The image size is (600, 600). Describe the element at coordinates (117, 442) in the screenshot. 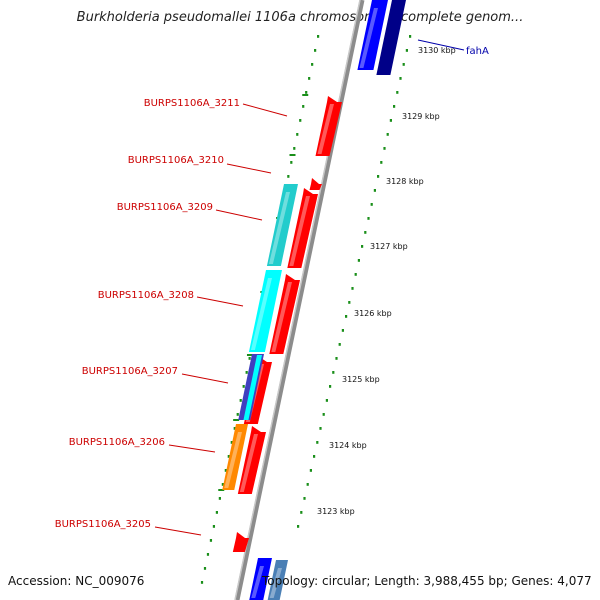

I see `gene-label: BURPS1106A_3206` at that location.